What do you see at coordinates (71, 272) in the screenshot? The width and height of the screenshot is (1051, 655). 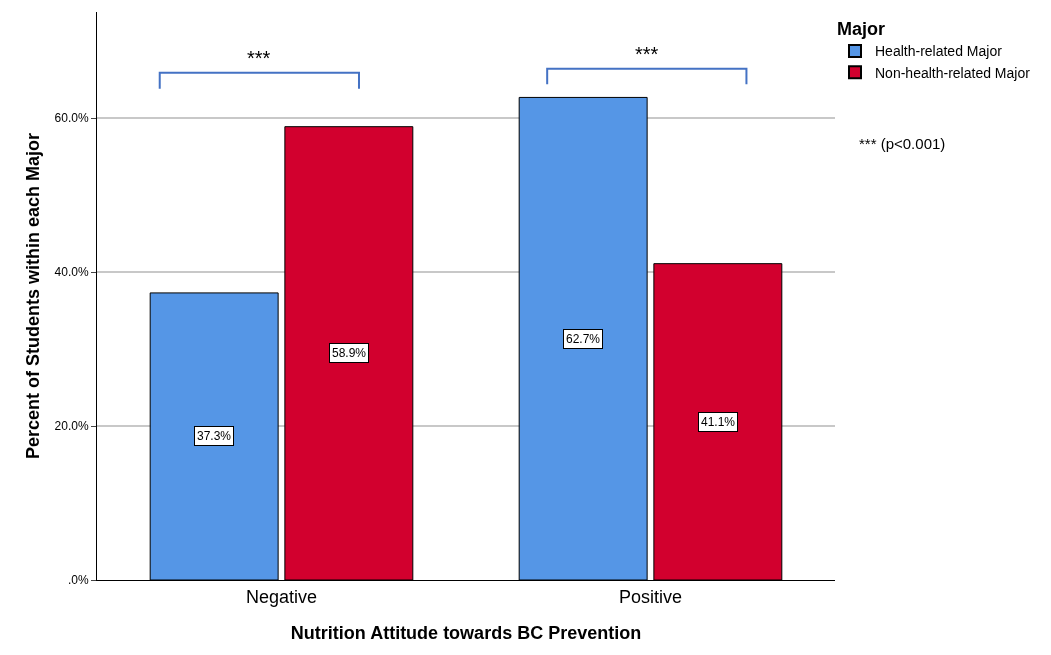 I see `y-tick-label: 40.0%` at bounding box center [71, 272].